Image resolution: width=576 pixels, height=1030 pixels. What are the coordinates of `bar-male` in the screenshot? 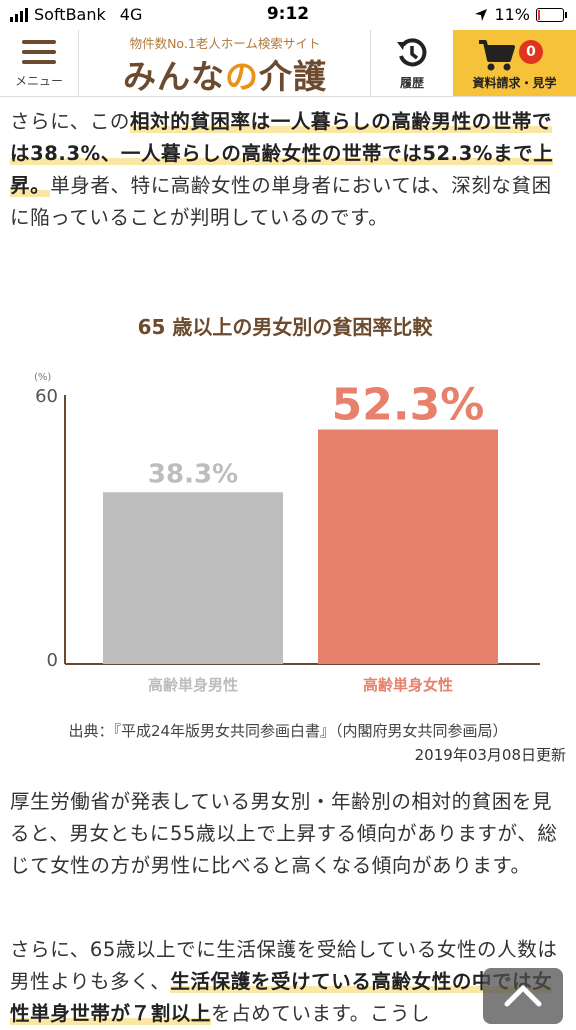 It's located at (193, 578).